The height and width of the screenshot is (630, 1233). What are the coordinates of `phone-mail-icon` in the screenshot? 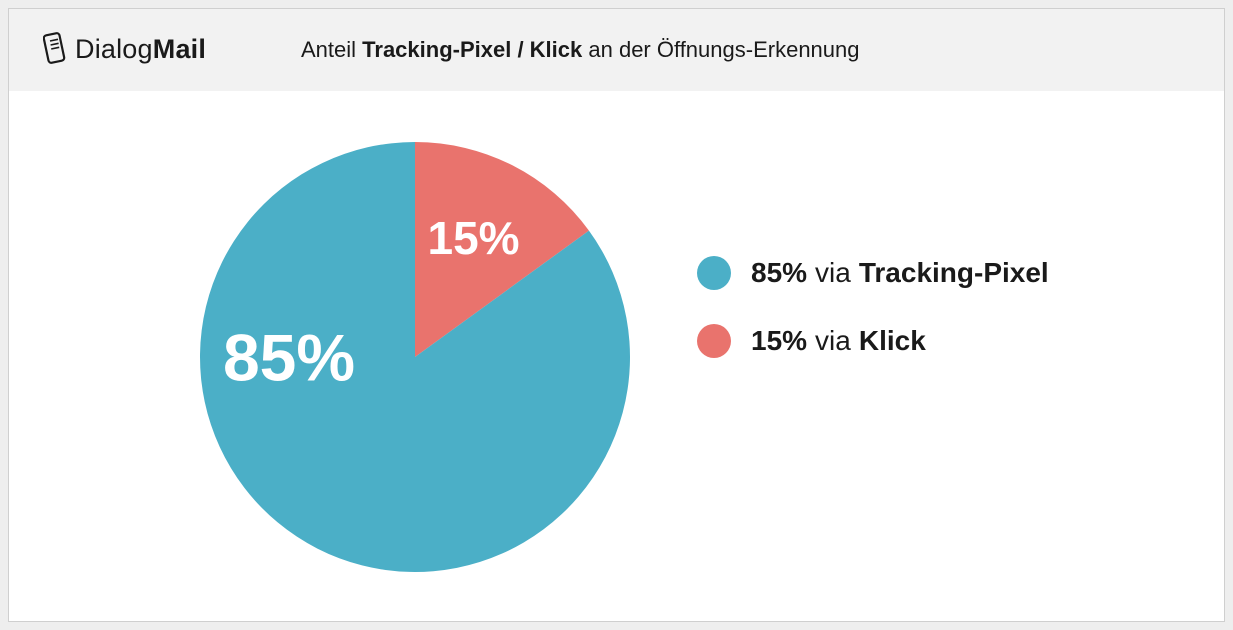 It's located at (54, 48).